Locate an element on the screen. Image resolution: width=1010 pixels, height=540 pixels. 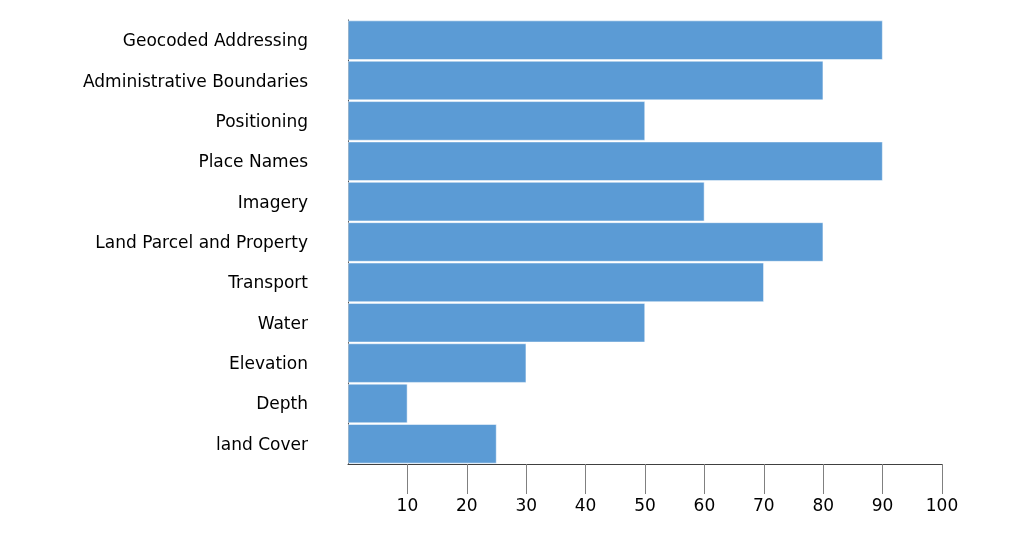
x-tick-label: 10 is located at coordinates (407, 504).